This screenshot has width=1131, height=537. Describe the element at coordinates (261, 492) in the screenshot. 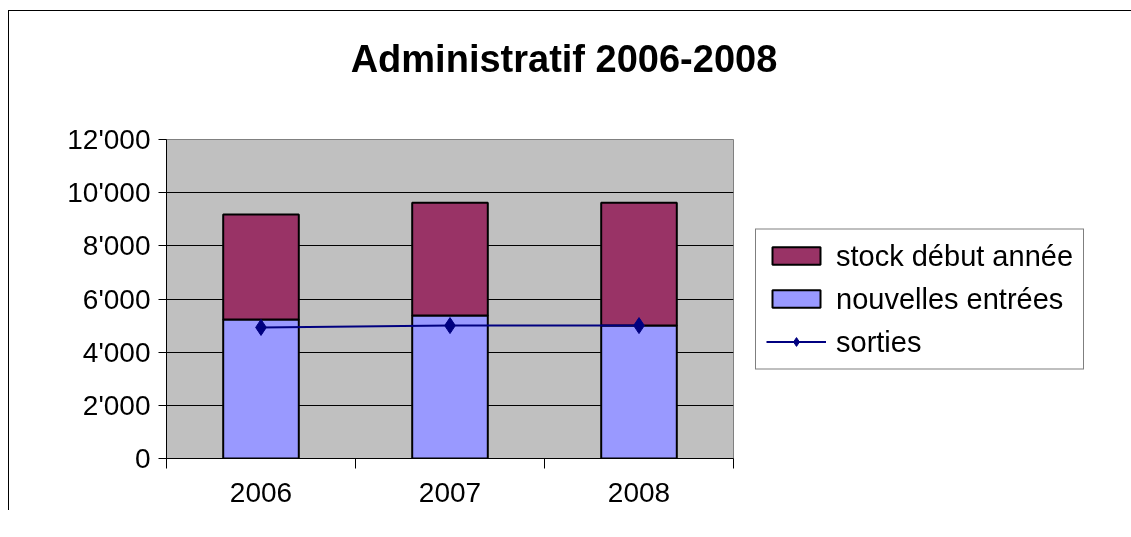

I see `x-tick-label: 2006` at that location.